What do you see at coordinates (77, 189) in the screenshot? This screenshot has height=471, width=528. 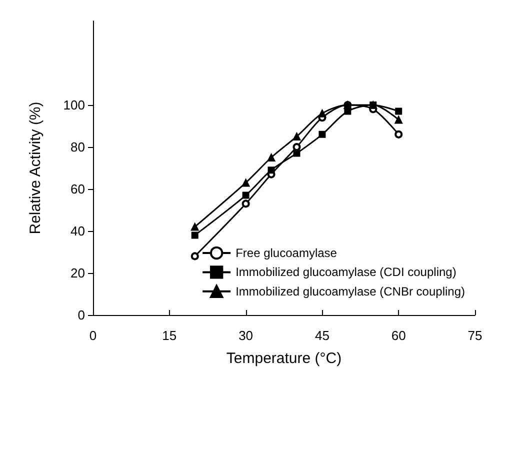 I see `y-tick-label: 60` at bounding box center [77, 189].